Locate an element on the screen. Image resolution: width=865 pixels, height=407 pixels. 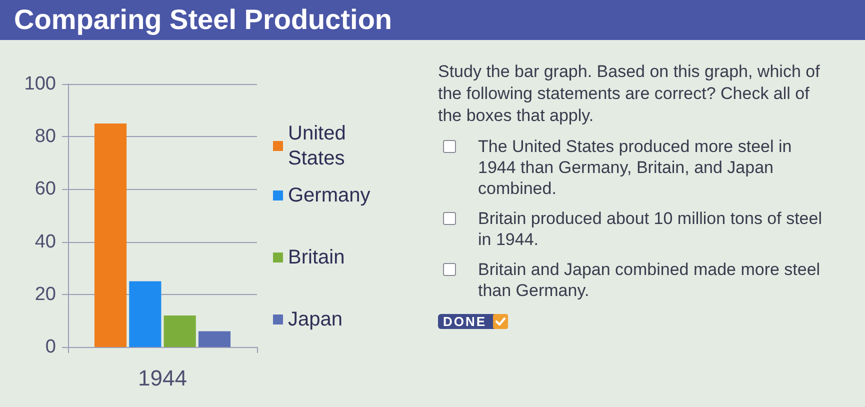
text: The United States produced more steel in 1944 than Germany, Britain, and Japan combined. is located at coordinates (635, 167).